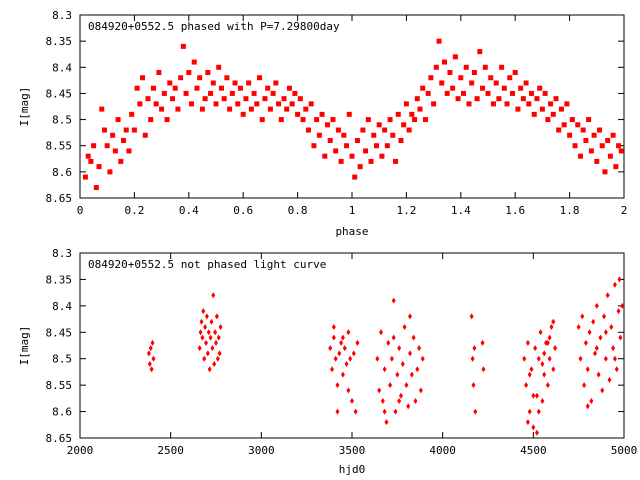  Describe the element at coordinates (189, 210) in the screenshot. I see `x-tick-label: 0.4` at that location.